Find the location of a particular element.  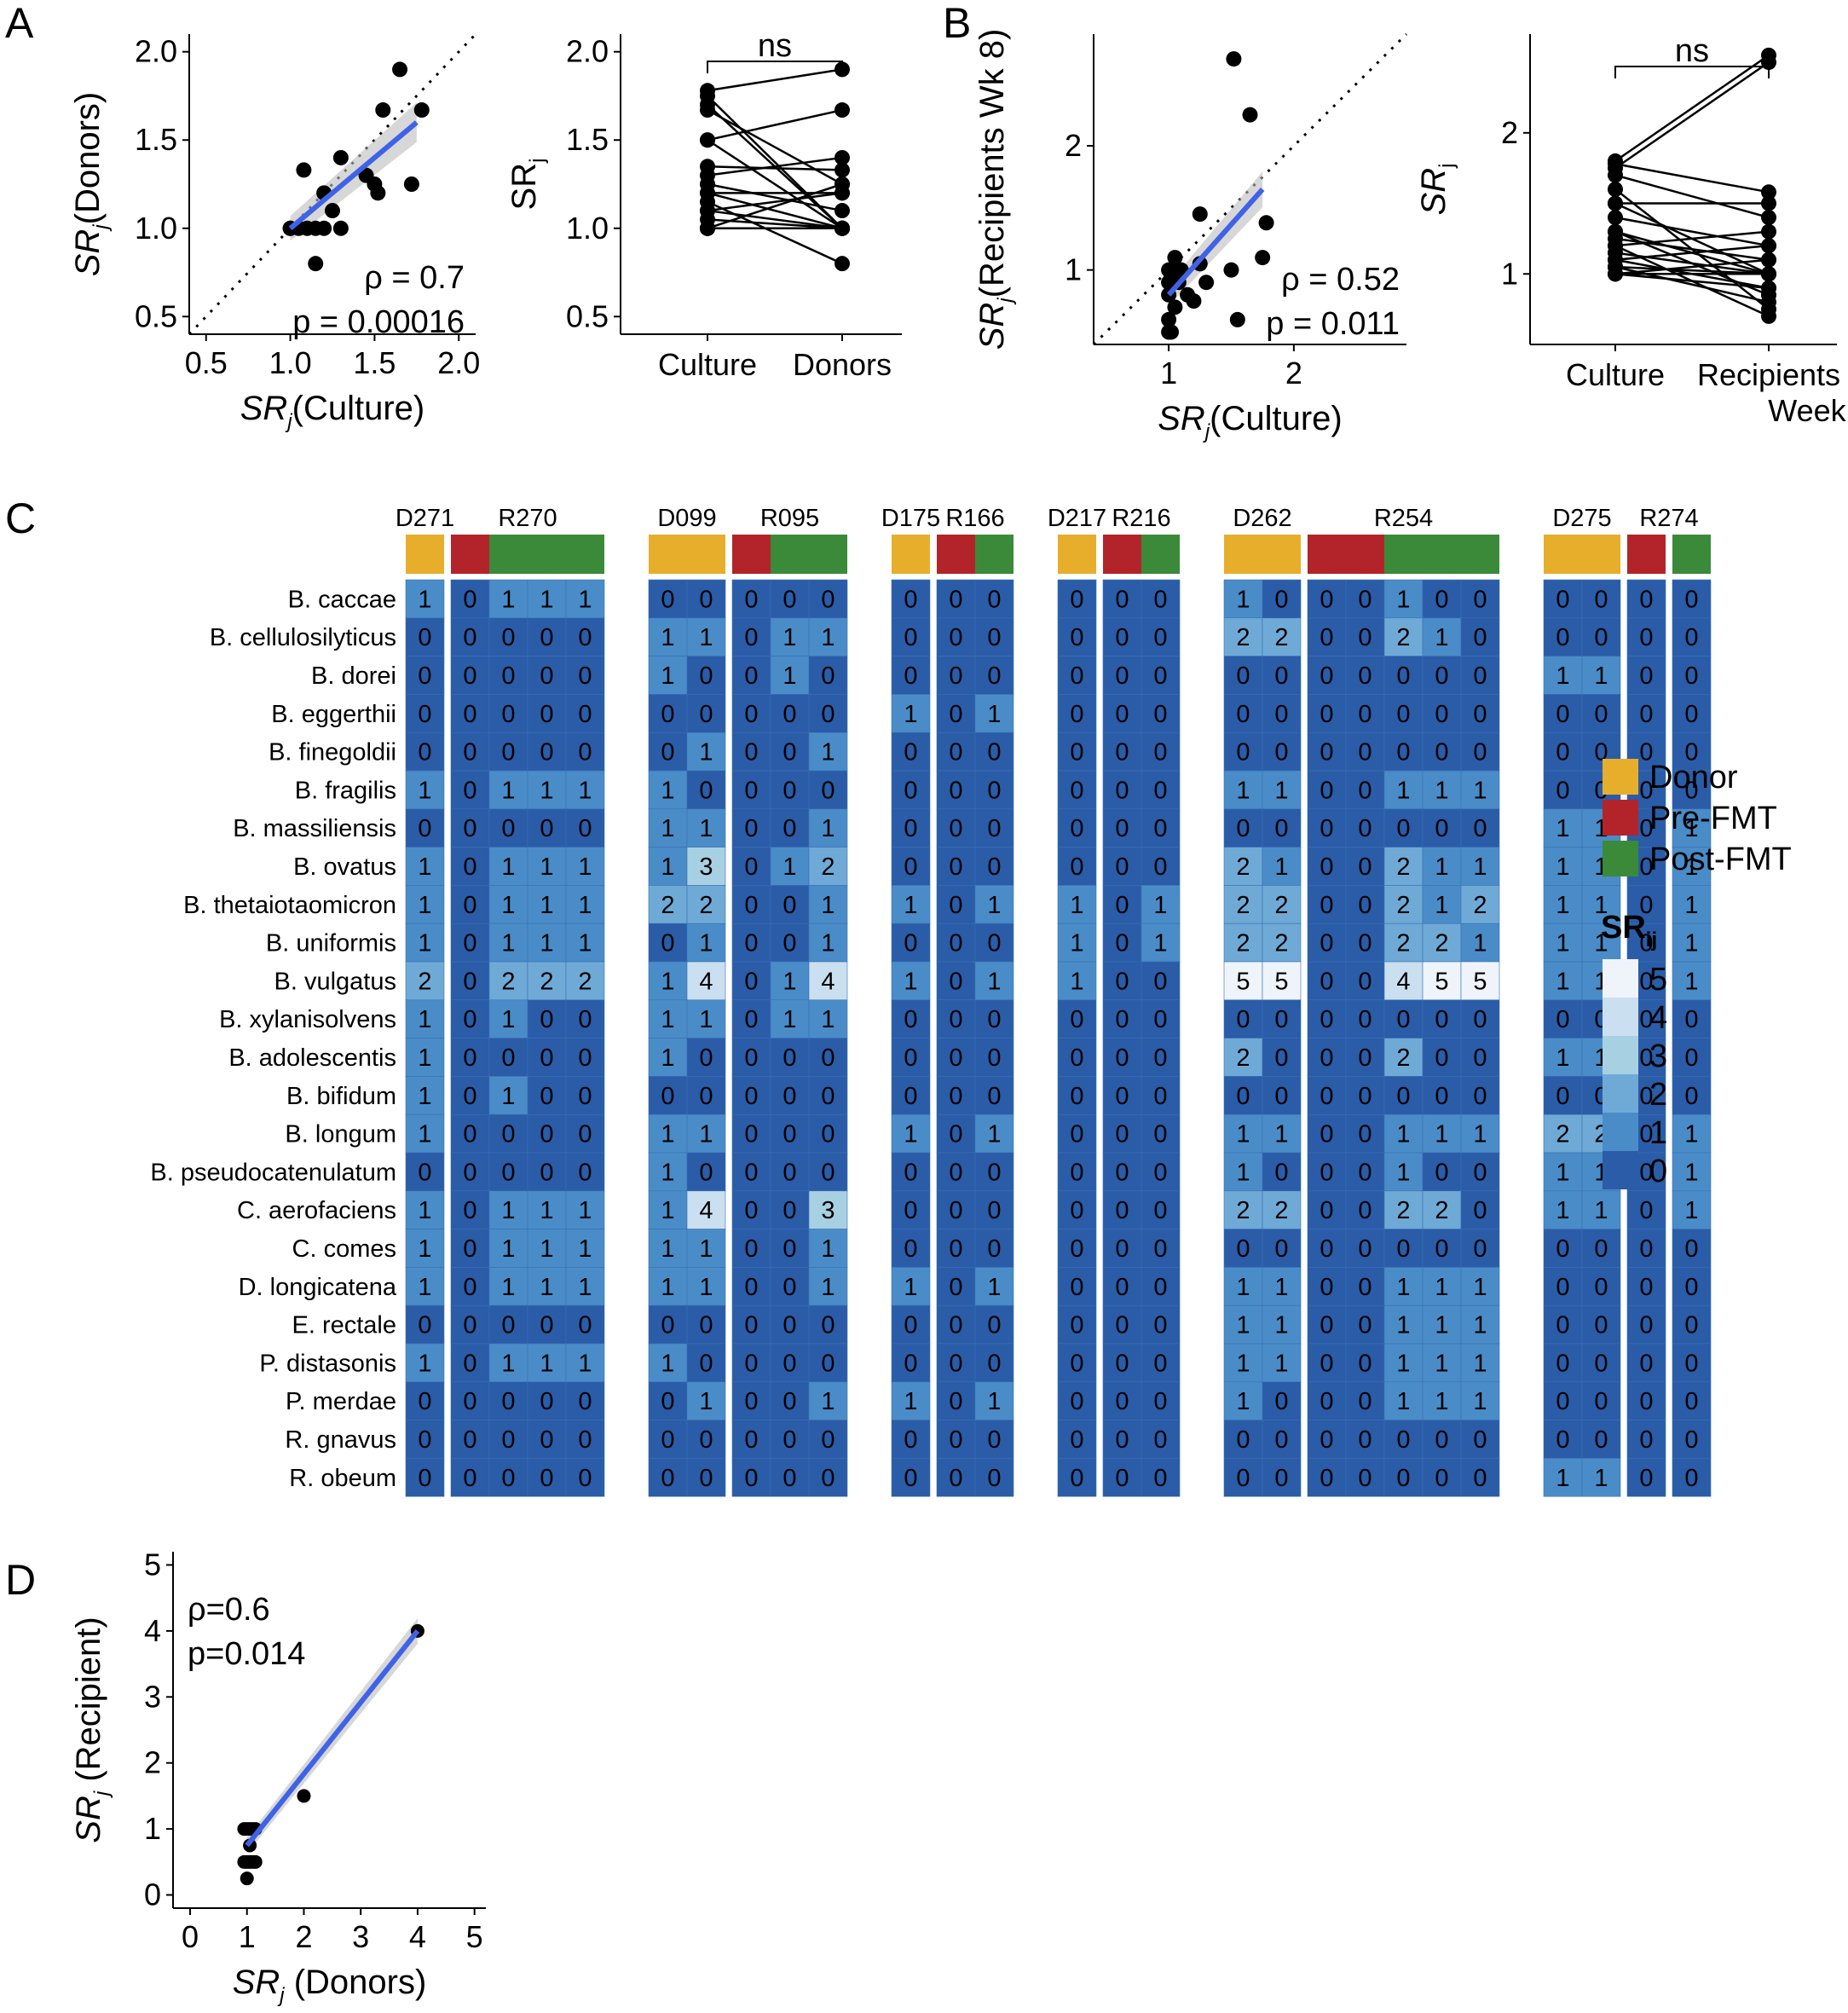

cell-value-2-15: 0 is located at coordinates (1160, 676).